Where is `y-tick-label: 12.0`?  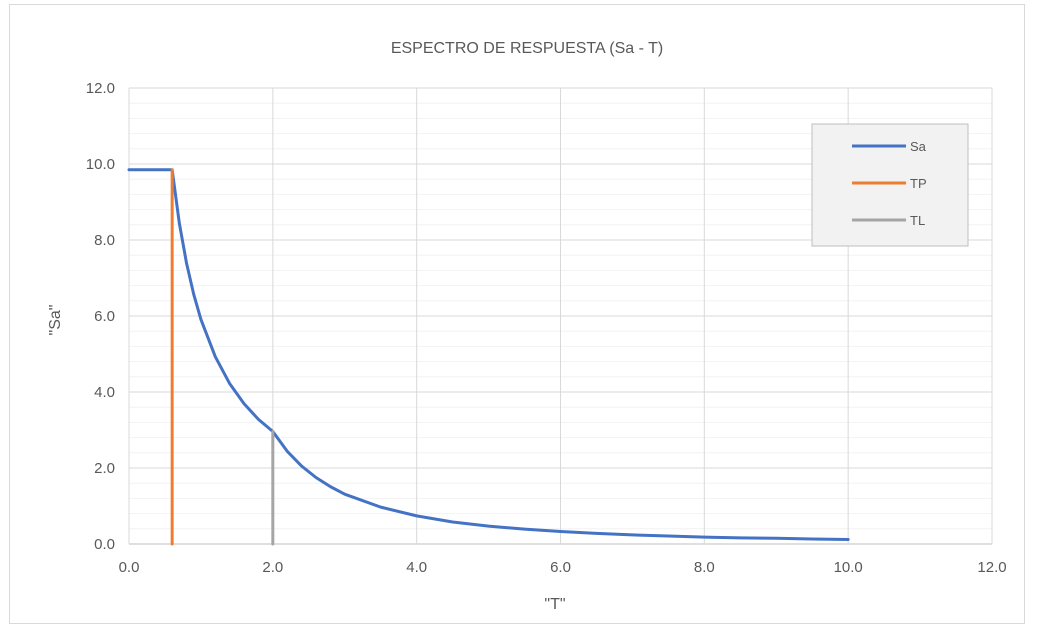
y-tick-label: 12.0 is located at coordinates (100, 88).